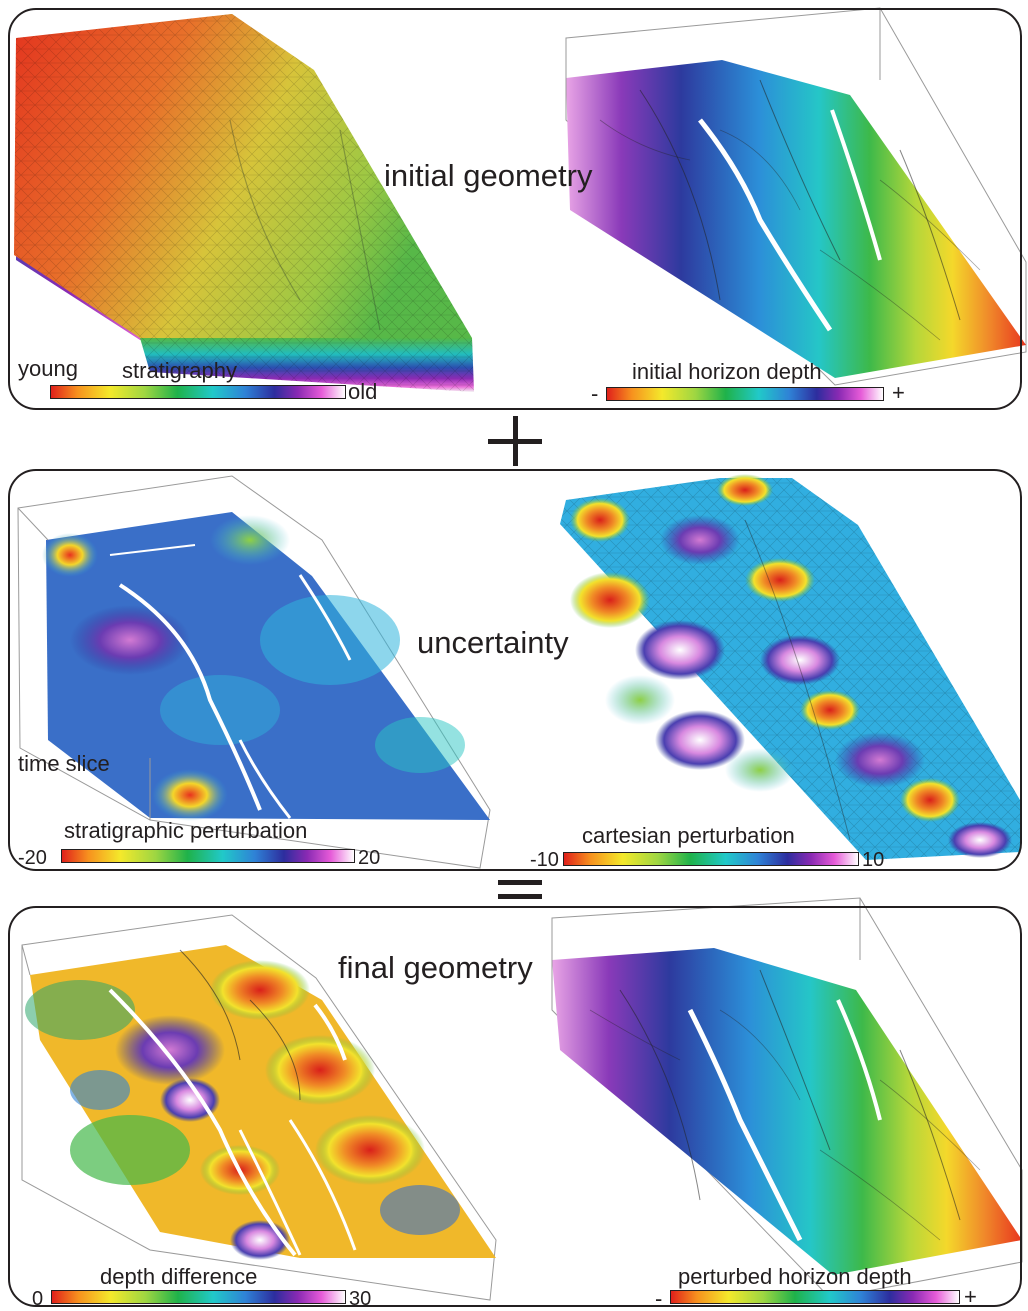  I want to click on stratigraphy-block, so click(244, 203).